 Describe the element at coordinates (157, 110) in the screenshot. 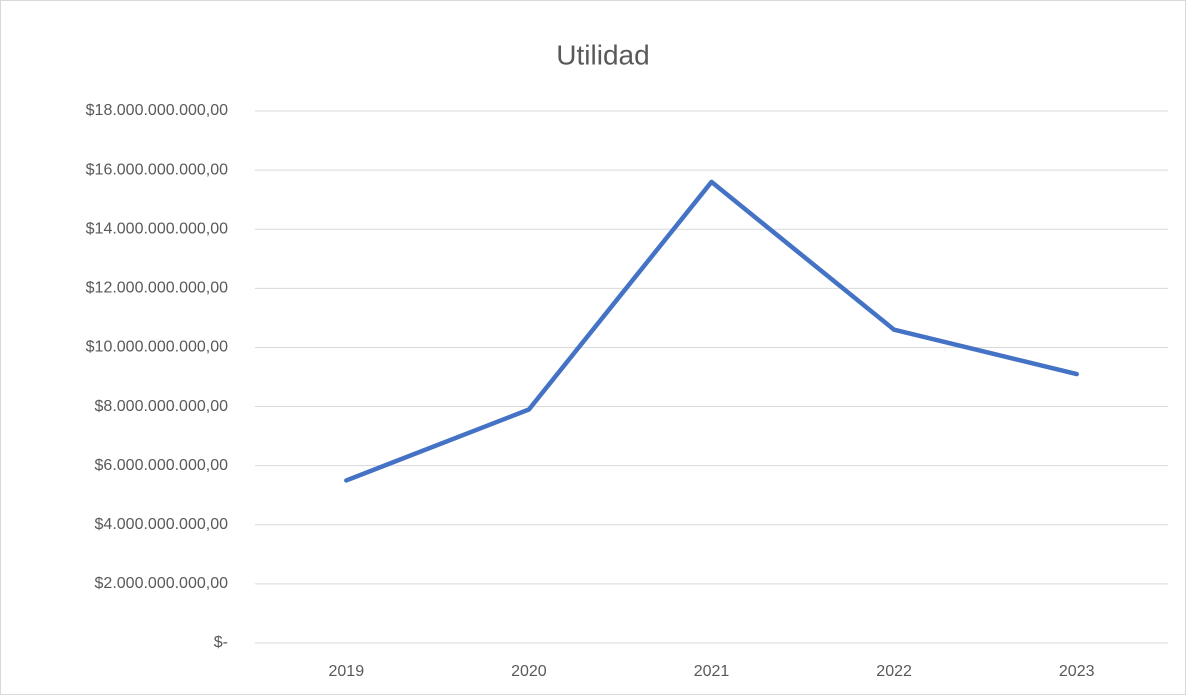

I see `y-tick-label: $18.000.000.000,00` at that location.